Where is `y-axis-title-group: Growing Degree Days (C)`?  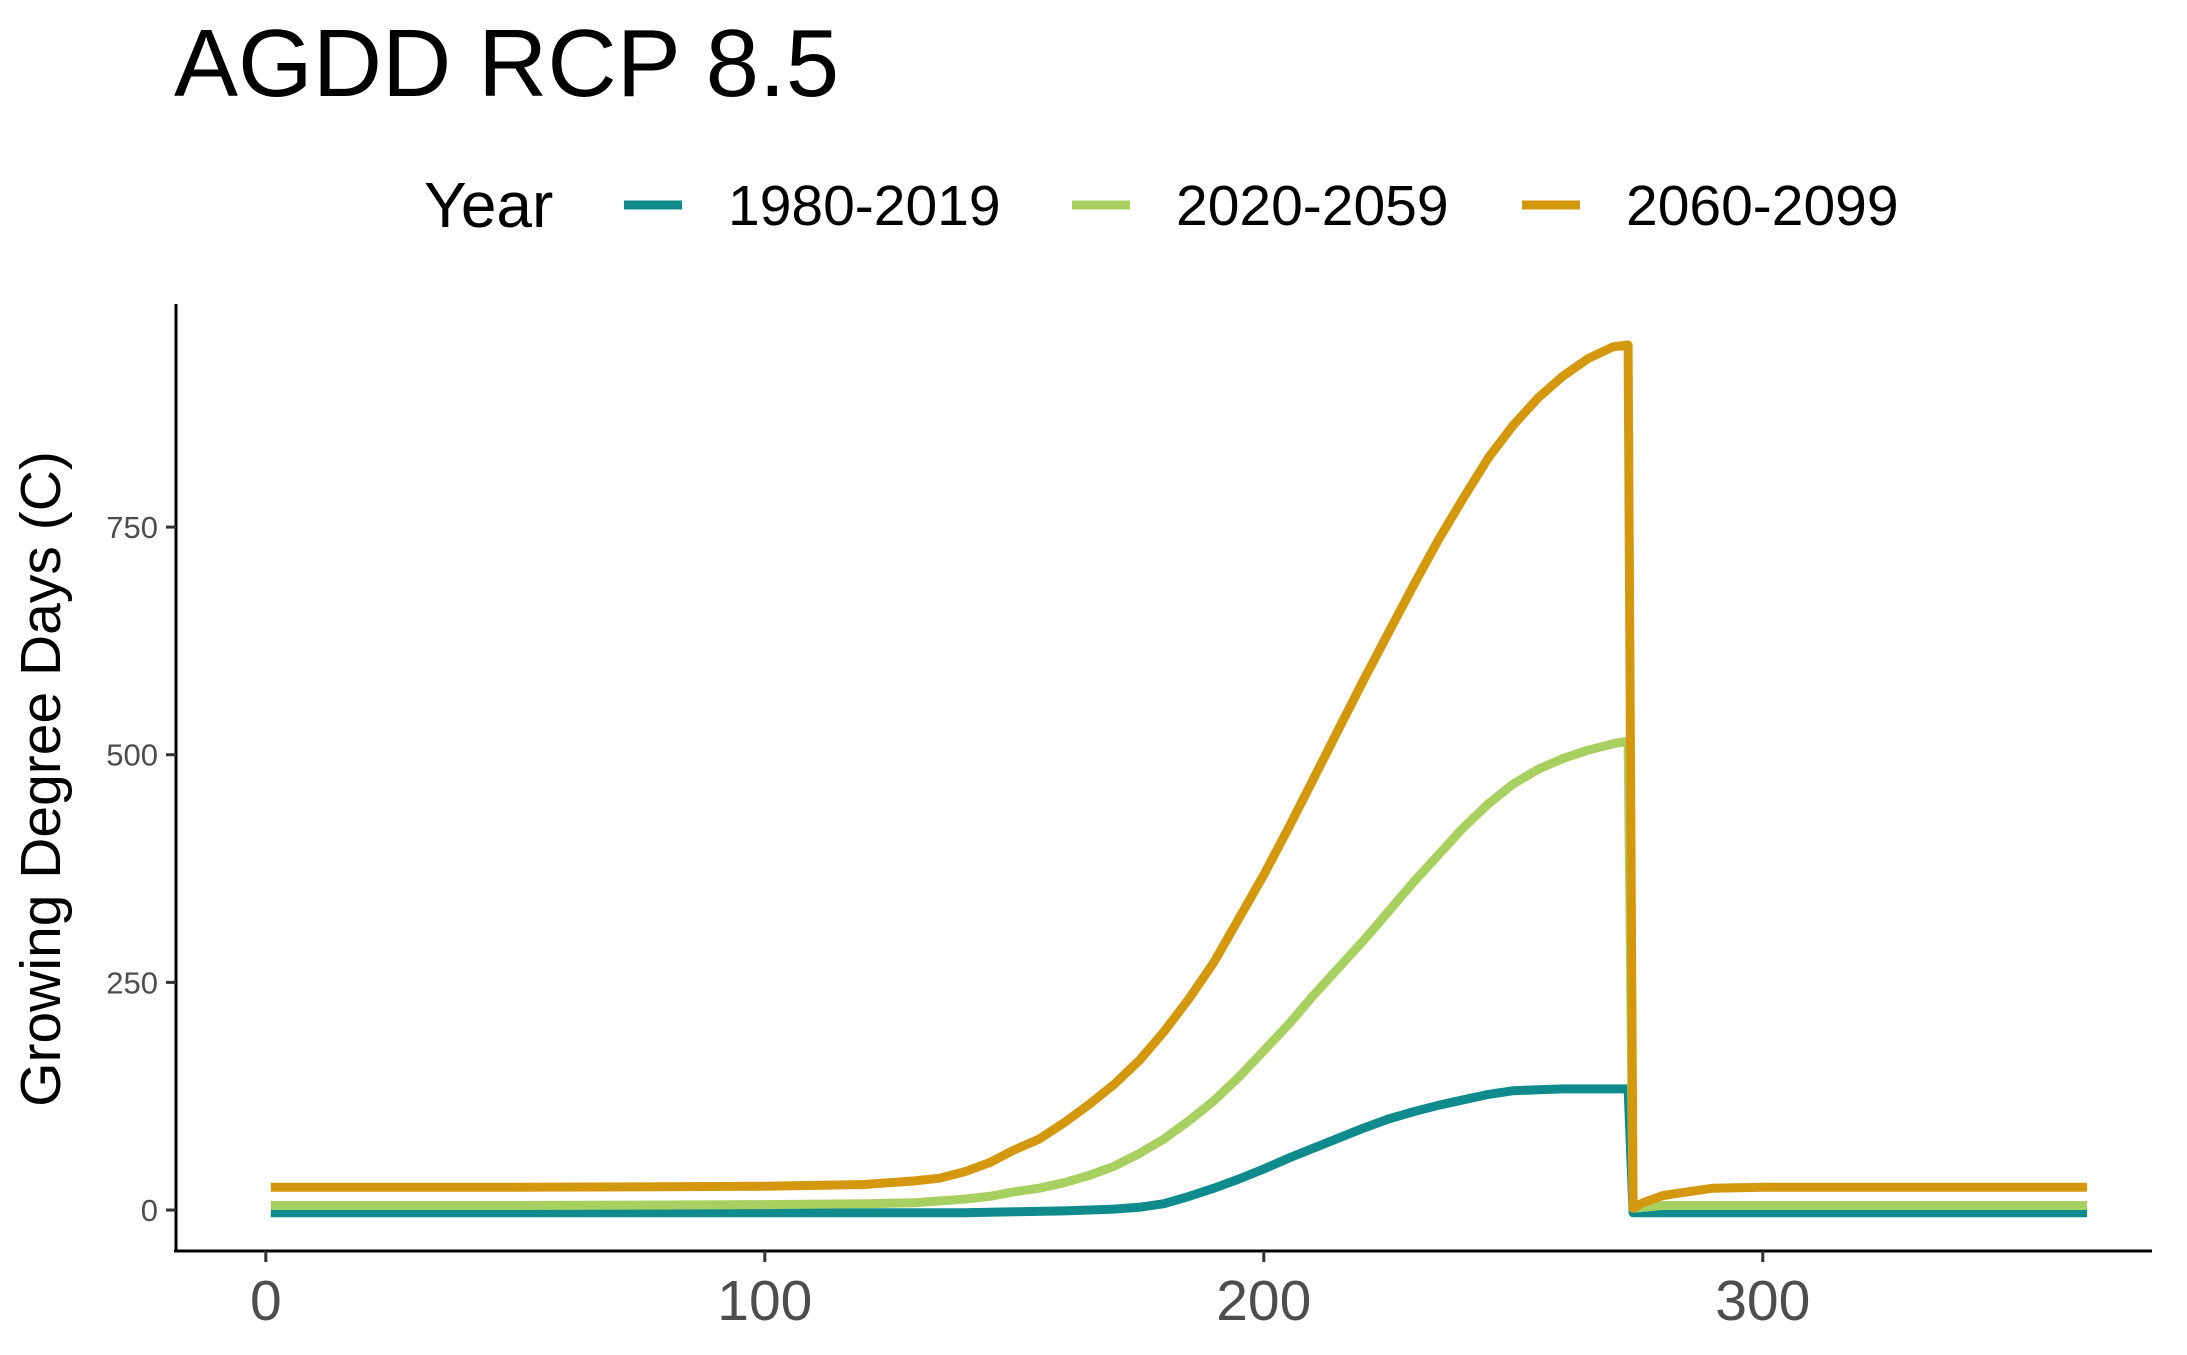
y-axis-title-group: Growing Degree Days (C) is located at coordinates (41, 779).